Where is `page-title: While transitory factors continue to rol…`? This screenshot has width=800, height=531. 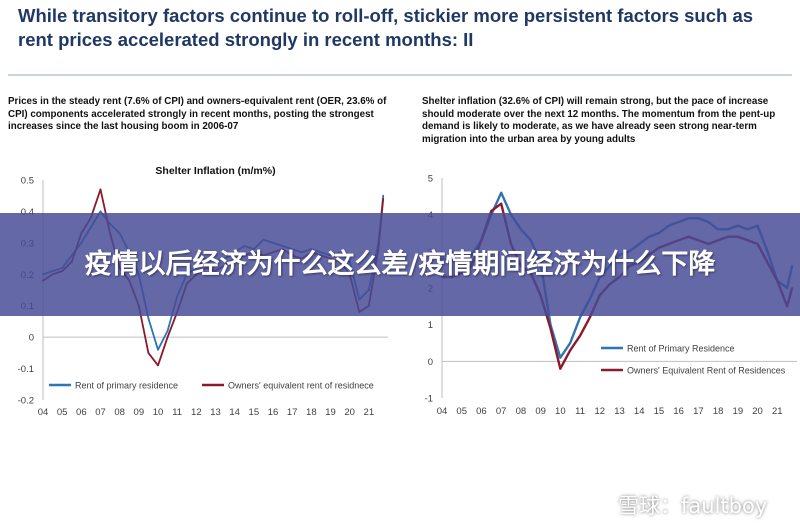 page-title: While transitory factors continue to rol… is located at coordinates (386, 27).